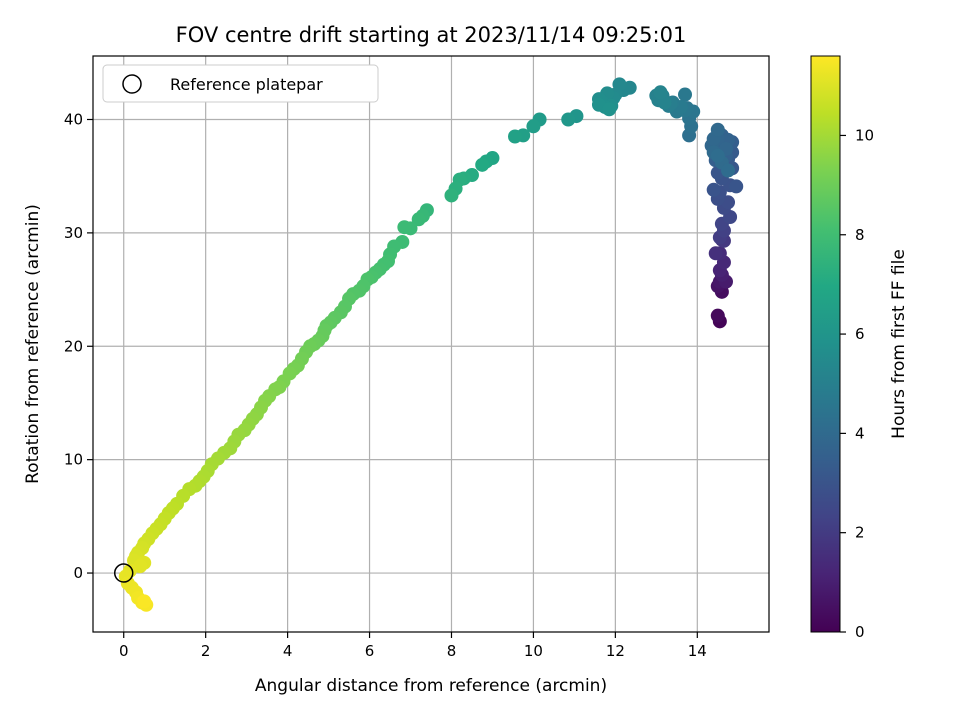 This screenshot has width=960, height=725. What do you see at coordinates (73, 346) in the screenshot?
I see `y-tick-label: 20` at bounding box center [73, 346].